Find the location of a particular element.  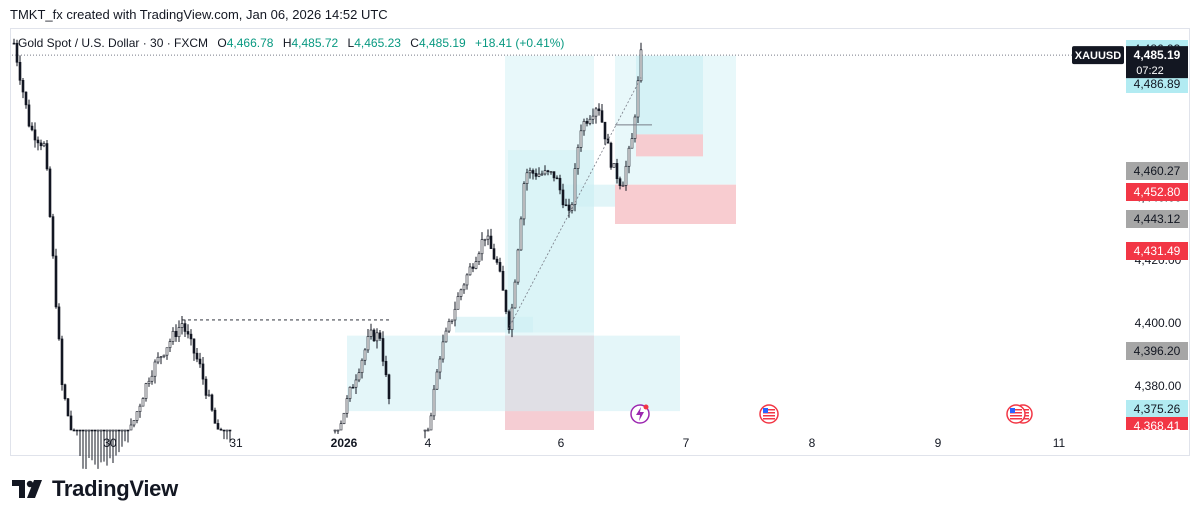

price-badge-red: 4,431.49 is located at coordinates (1157, 251).